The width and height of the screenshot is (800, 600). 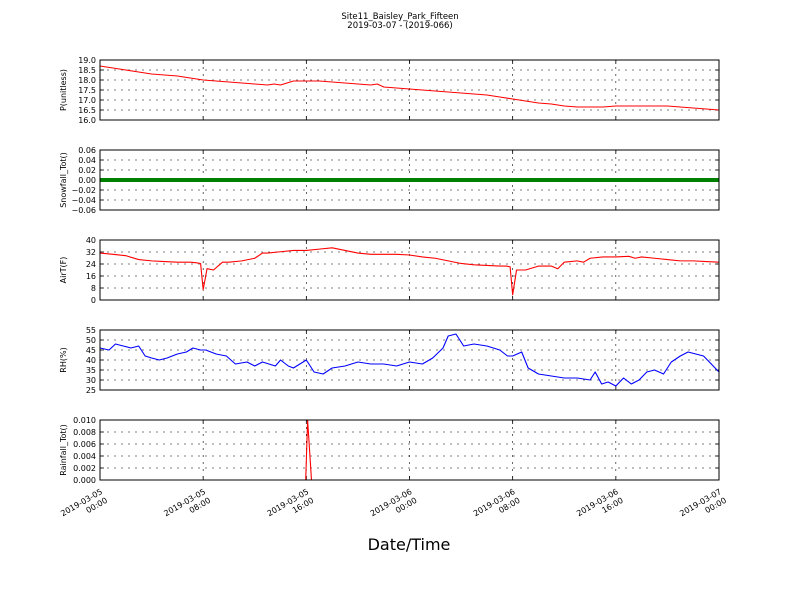 What do you see at coordinates (87, 90) in the screenshot?
I see `y-tick-label: 17.5` at bounding box center [87, 90].